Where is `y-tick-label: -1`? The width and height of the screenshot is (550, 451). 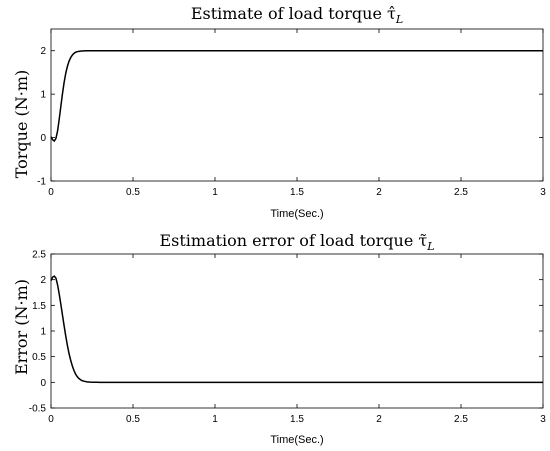 y-tick-label: -1 is located at coordinates (41, 182).